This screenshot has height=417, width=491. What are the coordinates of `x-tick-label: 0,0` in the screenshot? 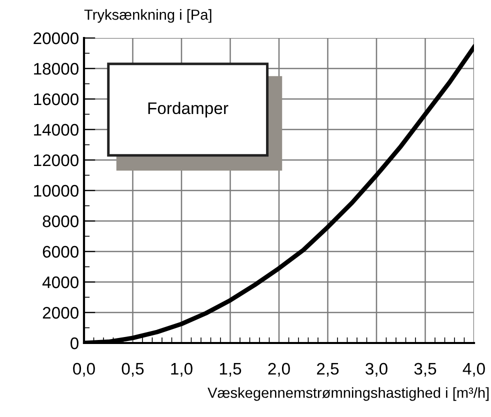 It's located at (84, 369).